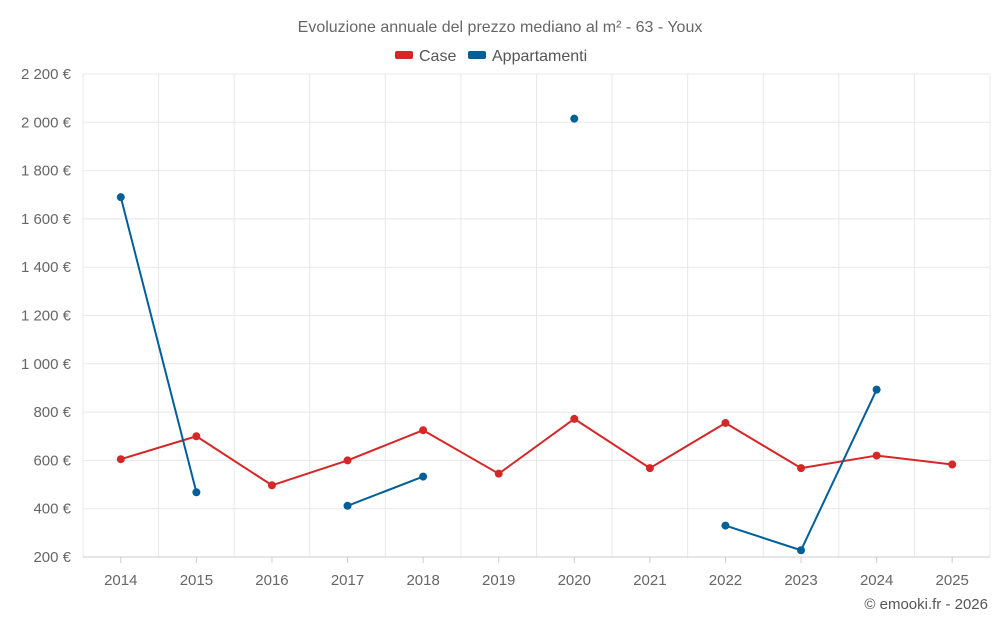  I want to click on legend-label-case: Case, so click(437, 56).